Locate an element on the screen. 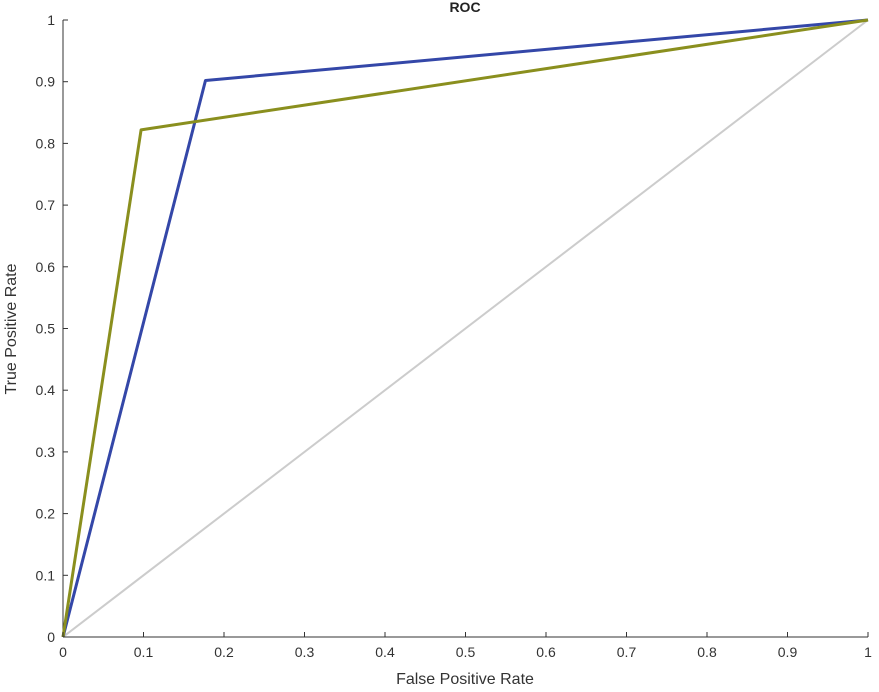  x-tick-label: 0.8 is located at coordinates (707, 652).